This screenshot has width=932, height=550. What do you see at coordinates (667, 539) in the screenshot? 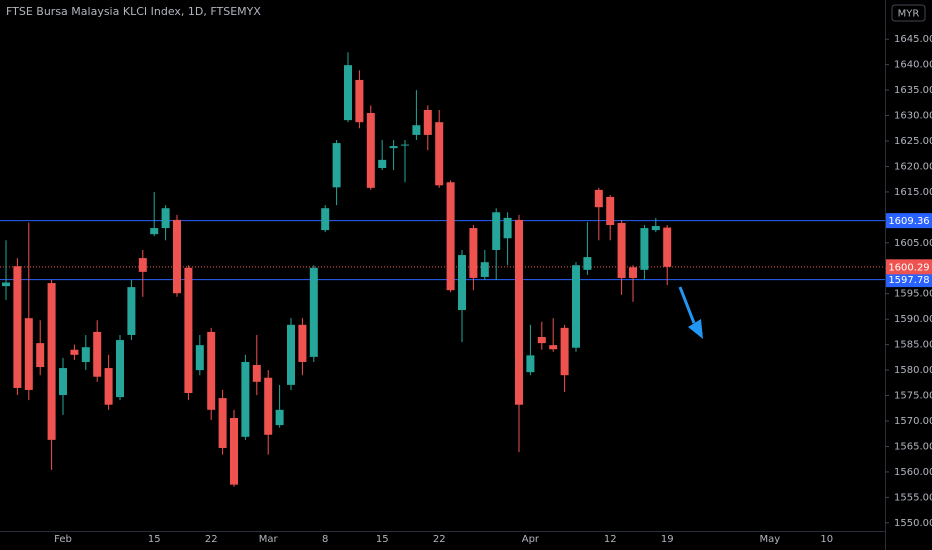
I see `x-tick-label: 19` at bounding box center [667, 539].